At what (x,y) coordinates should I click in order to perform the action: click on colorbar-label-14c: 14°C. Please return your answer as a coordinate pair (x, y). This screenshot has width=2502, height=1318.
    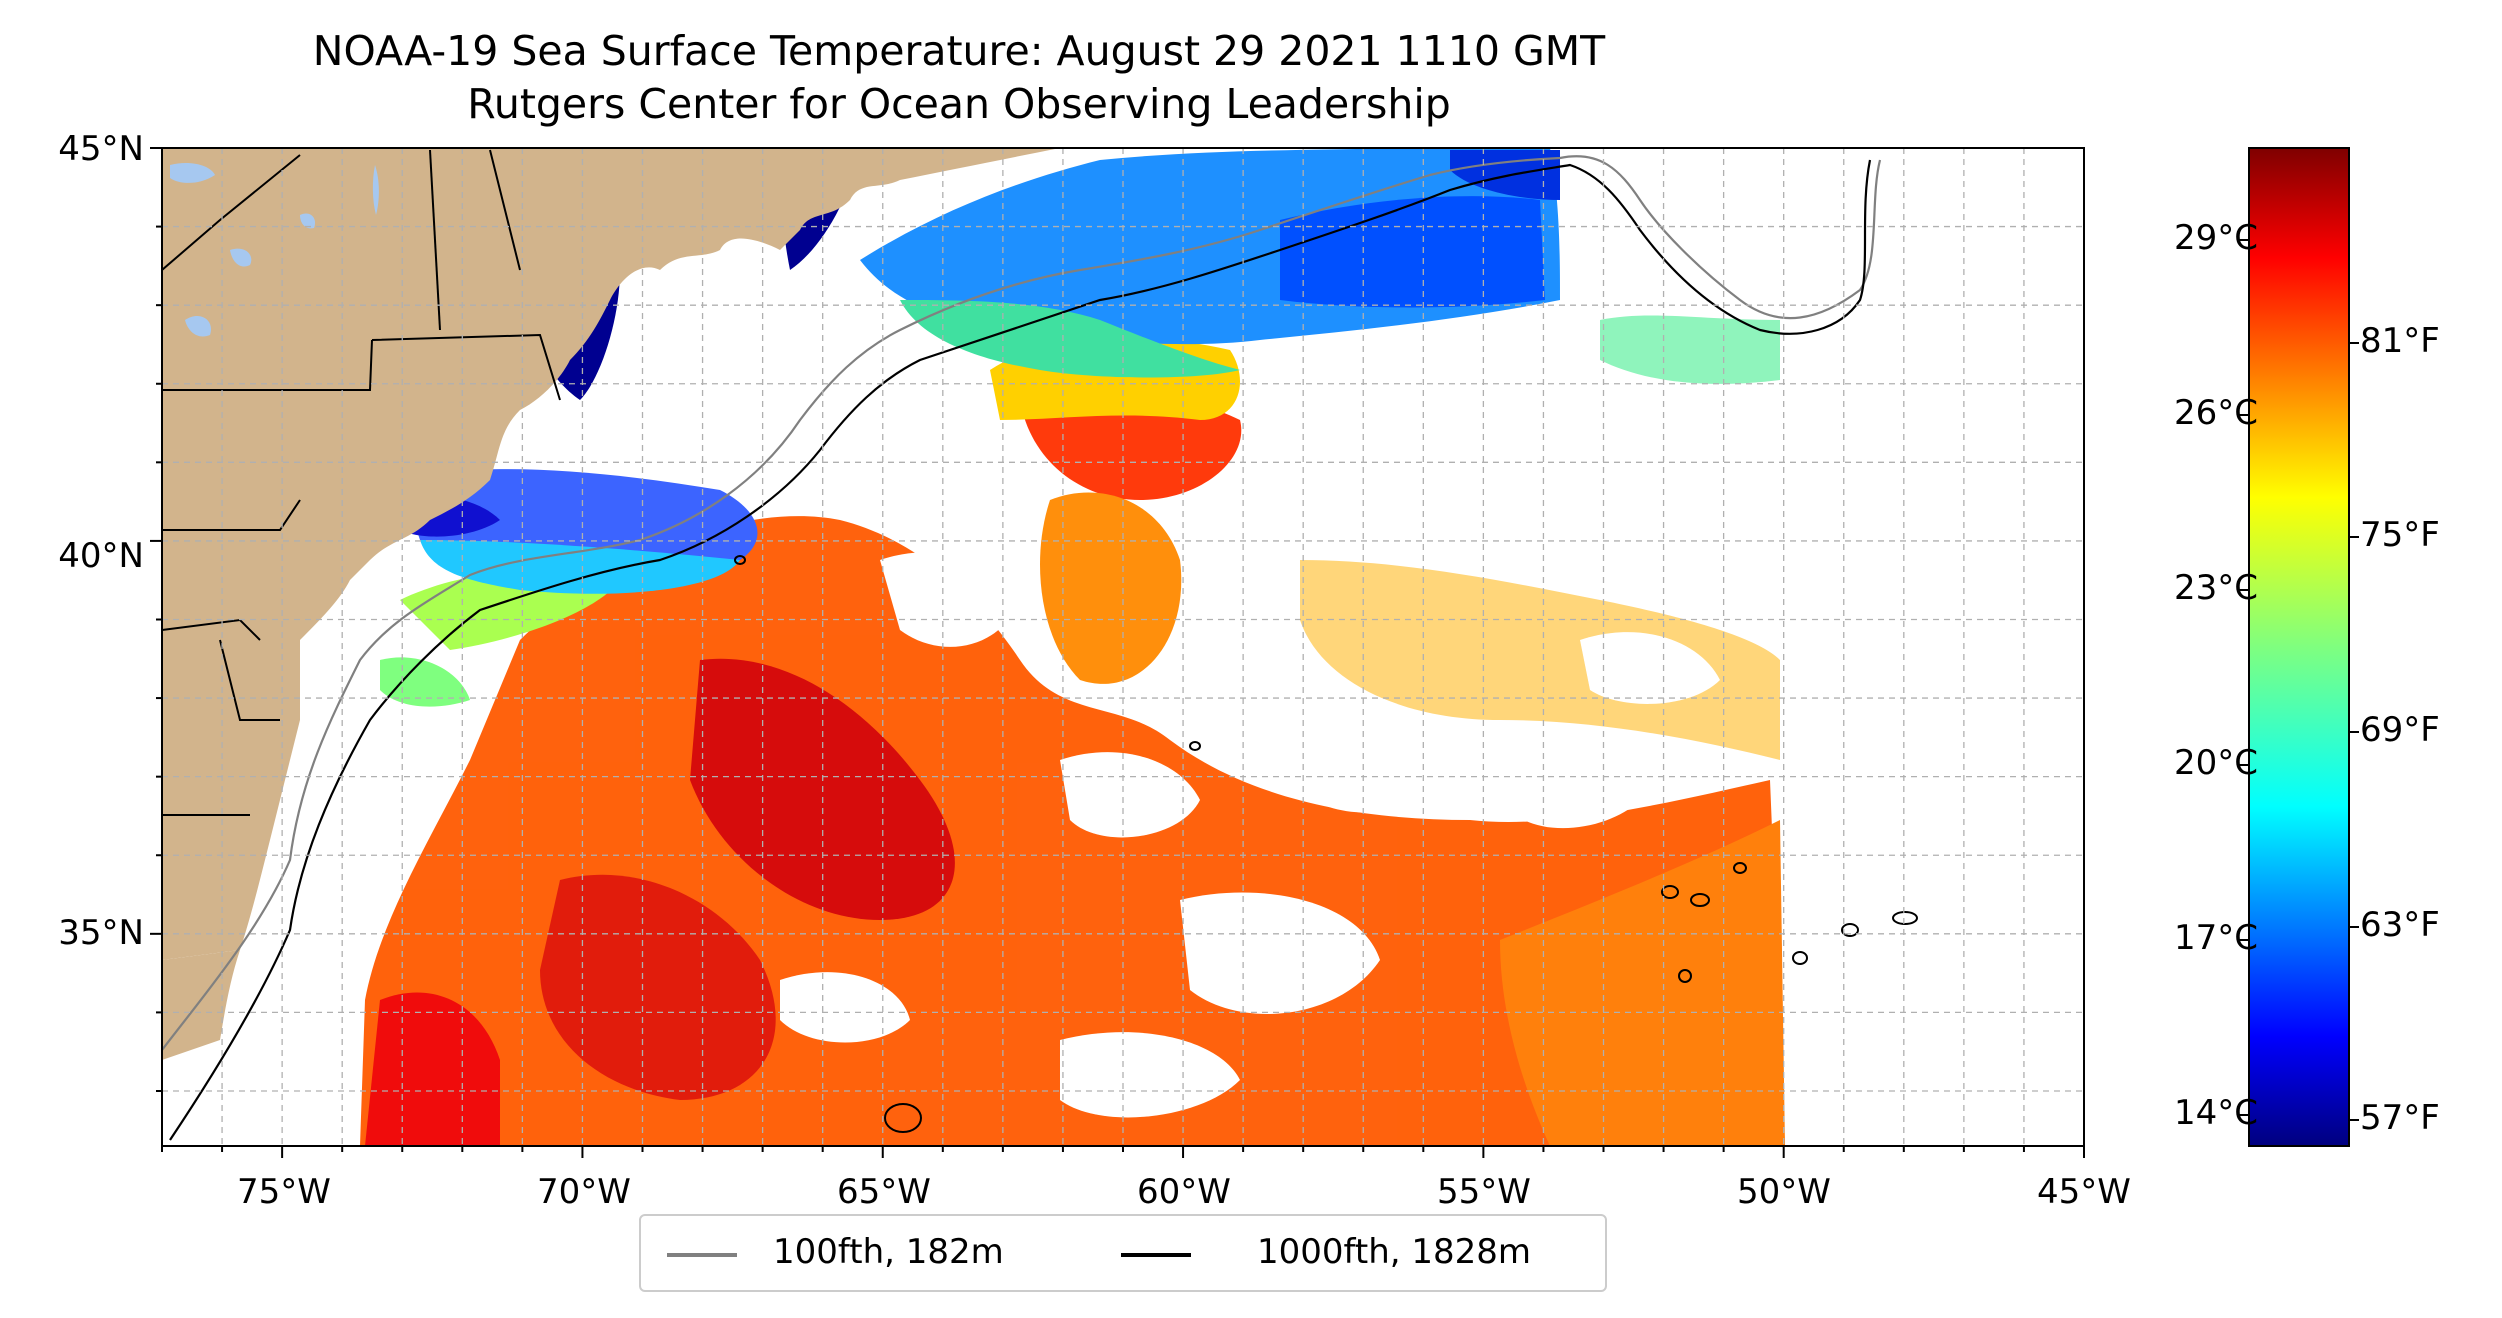
    Looking at the image, I should click on (2215, 1113).